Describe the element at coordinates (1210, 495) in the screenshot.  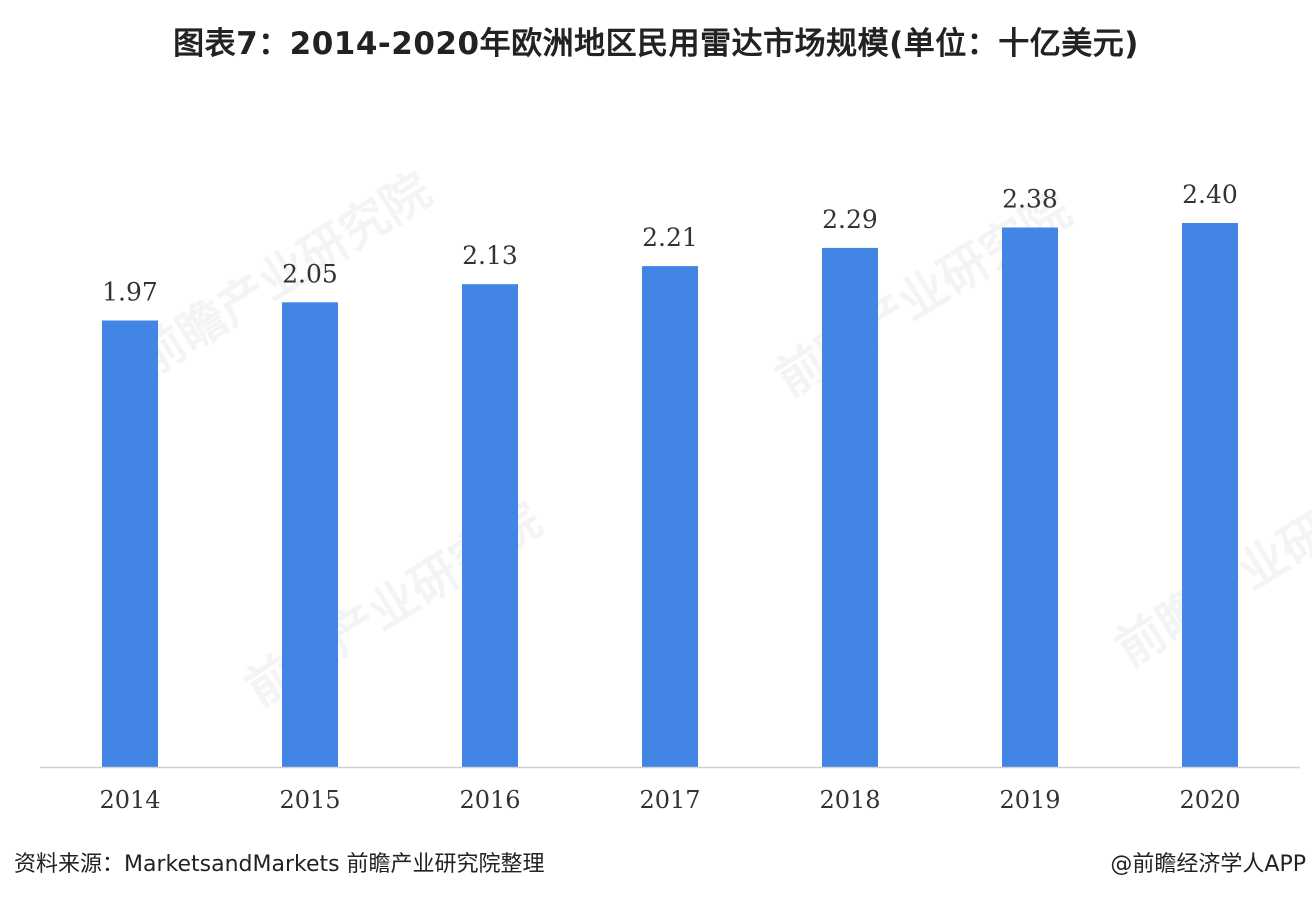
I see `bar-2020` at that location.